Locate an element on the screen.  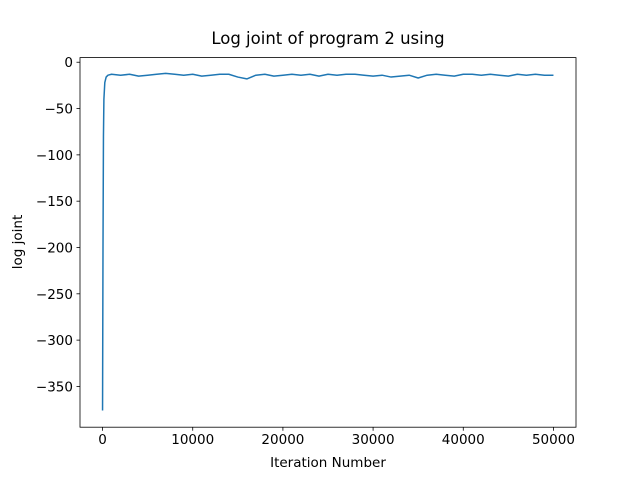
x-tick-label: 10000 is located at coordinates (192, 440).